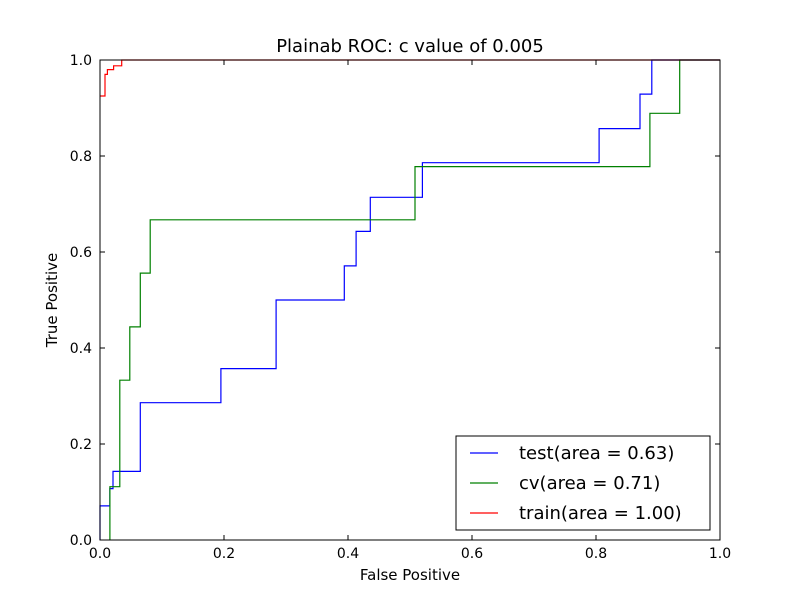 Image resolution: width=800 pixels, height=600 pixels. What do you see at coordinates (720, 554) in the screenshot?
I see `x-tick-label: 1.0` at bounding box center [720, 554].